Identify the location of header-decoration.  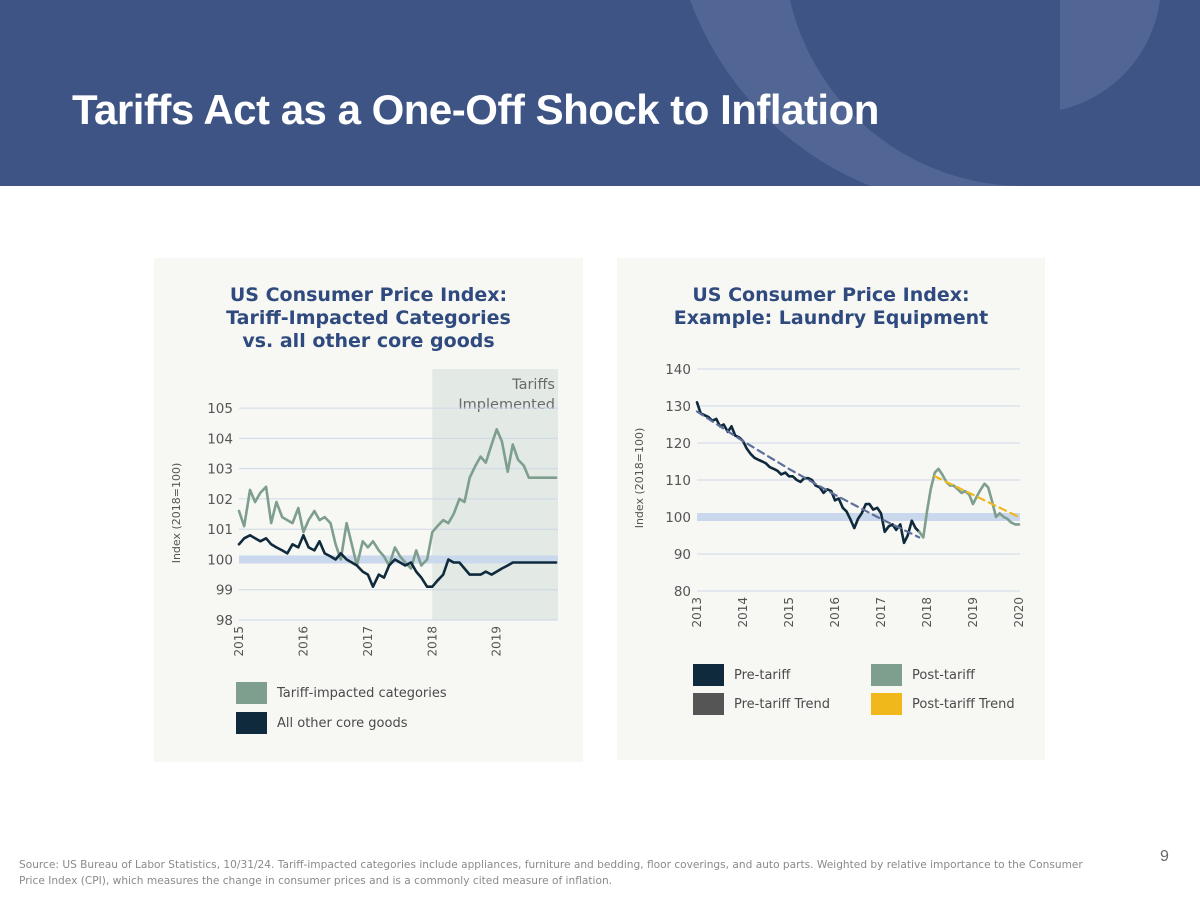
(925, 93).